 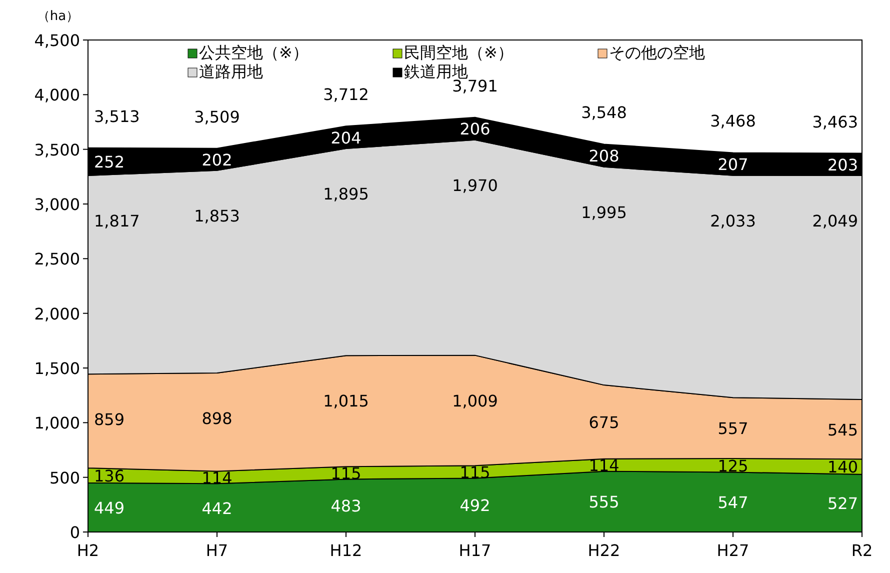 I want to click on y-tick-label: 3,000, so click(x=57, y=204).